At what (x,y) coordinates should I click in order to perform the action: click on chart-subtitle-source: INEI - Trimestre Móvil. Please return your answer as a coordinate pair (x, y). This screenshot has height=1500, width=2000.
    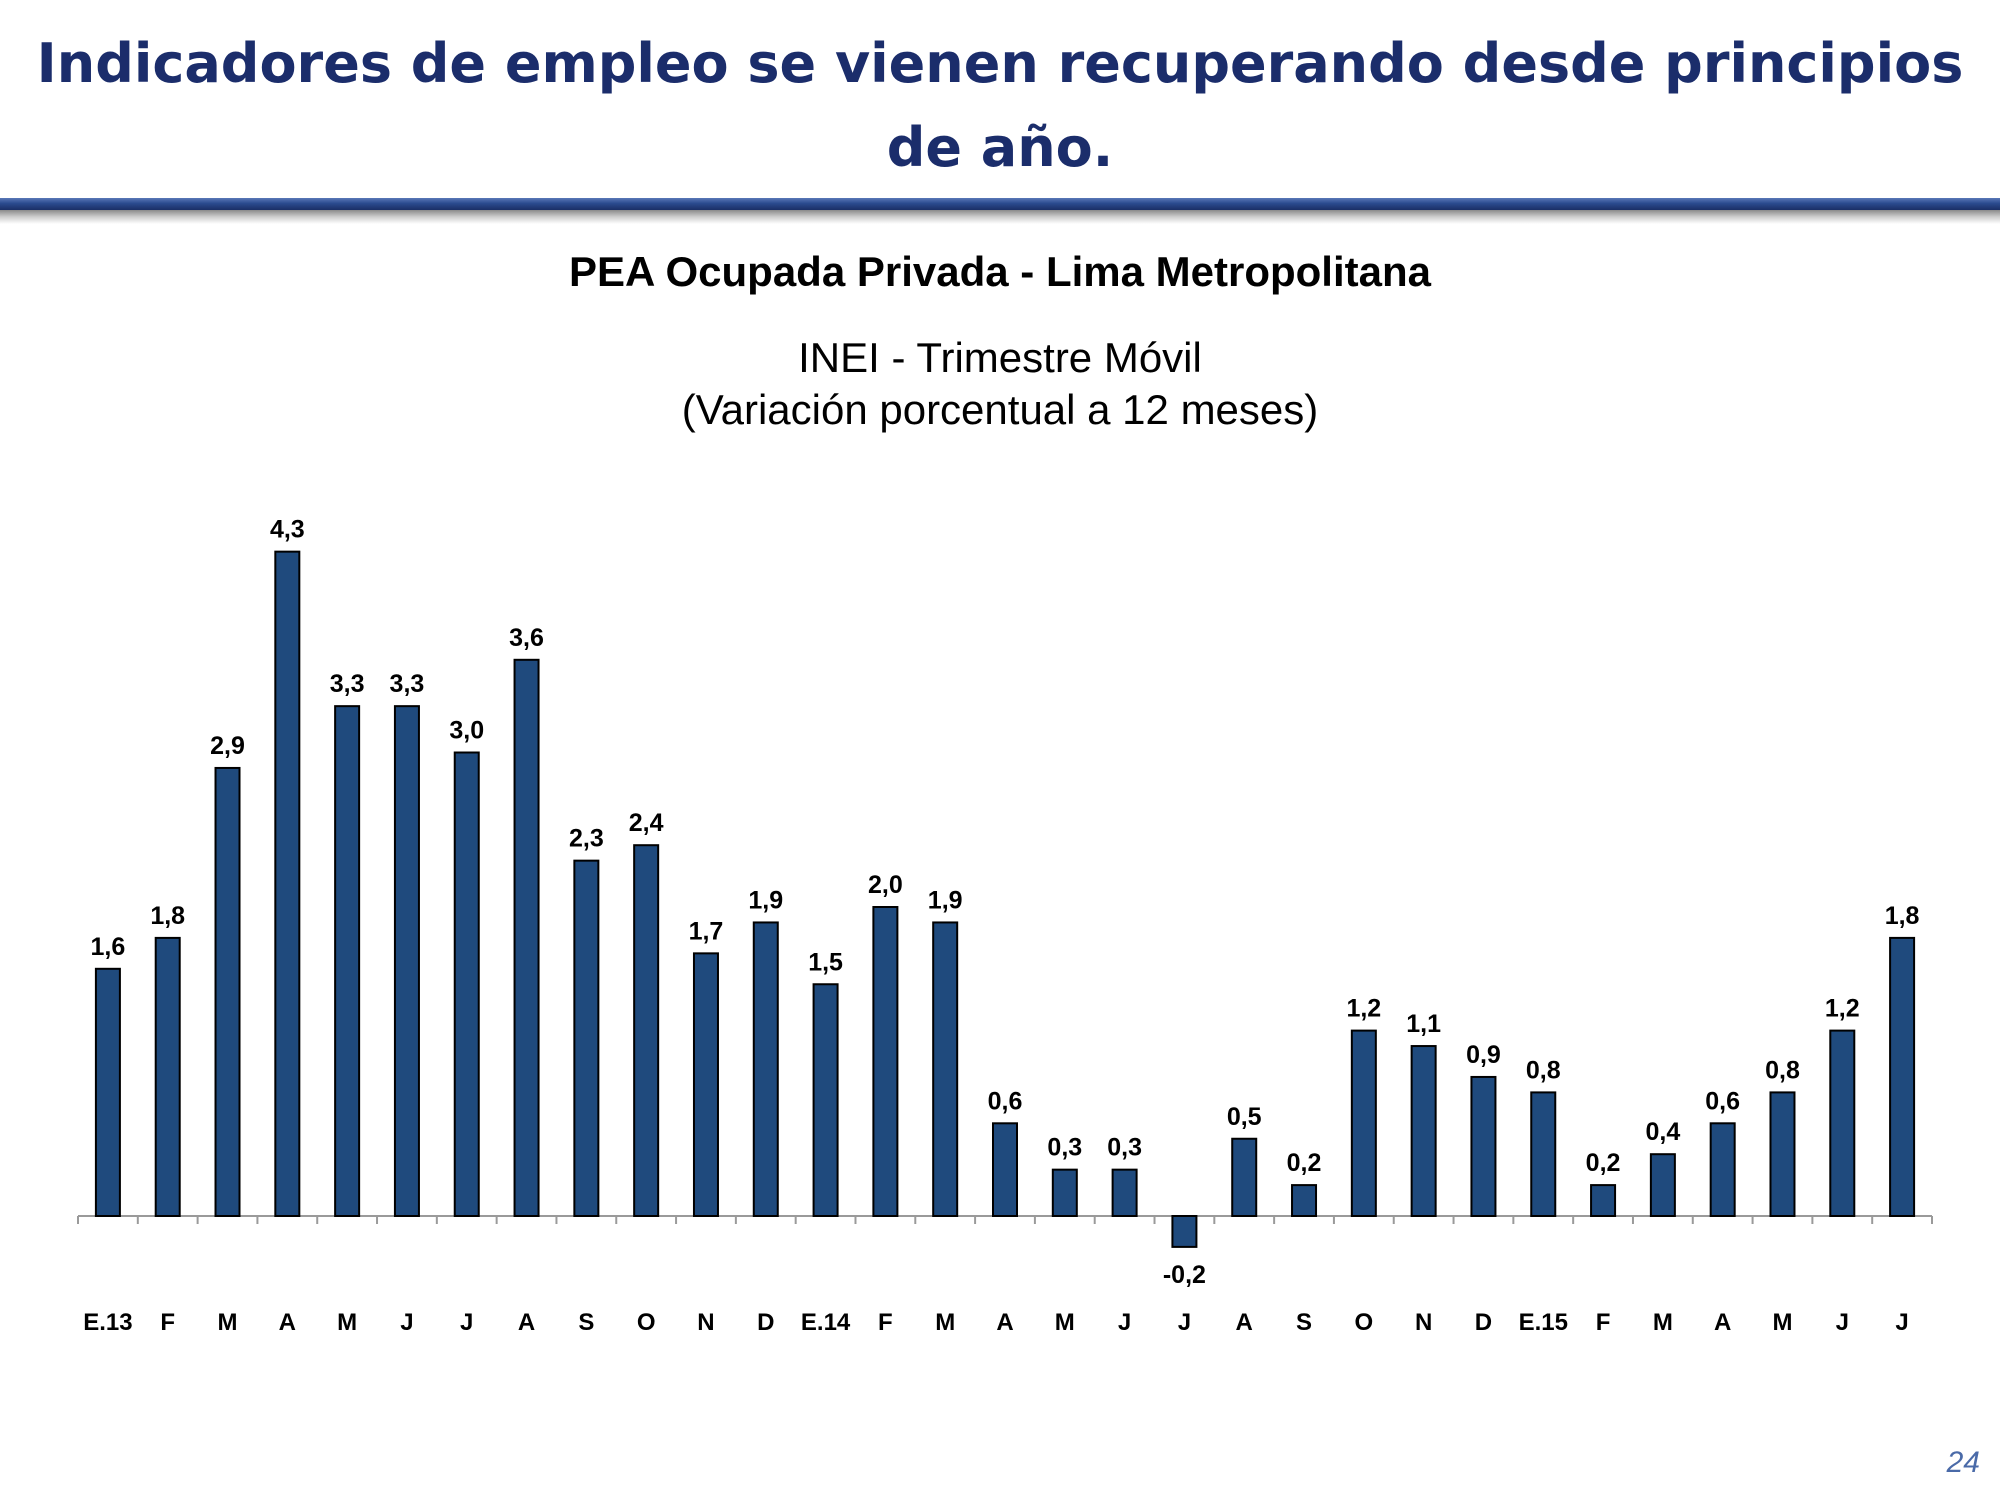
    Looking at the image, I should click on (1000, 357).